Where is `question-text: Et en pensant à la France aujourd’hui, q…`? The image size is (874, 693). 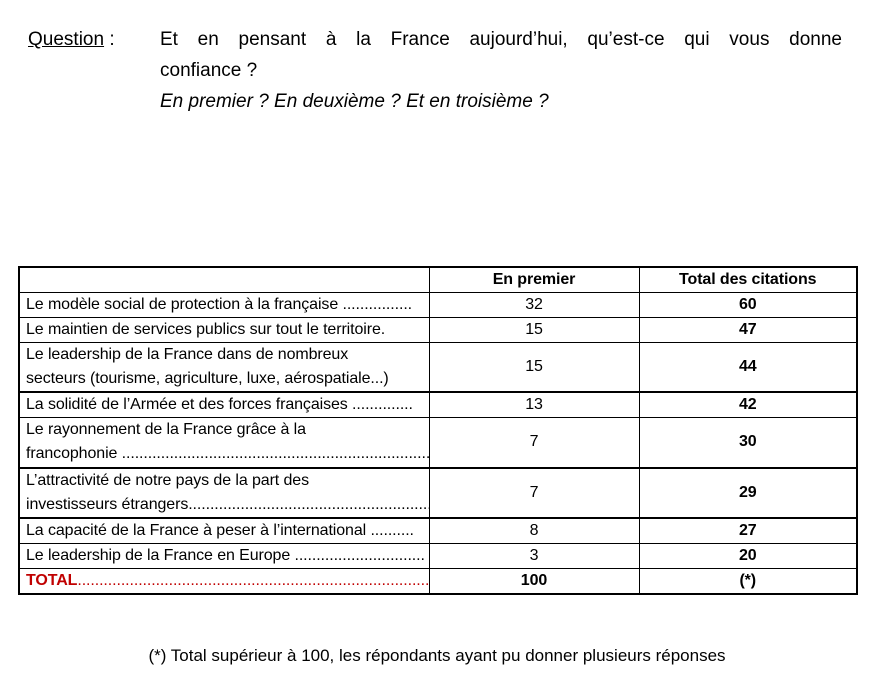 question-text: Et en pensant à la France aujourd’hui, q… is located at coordinates (501, 70).